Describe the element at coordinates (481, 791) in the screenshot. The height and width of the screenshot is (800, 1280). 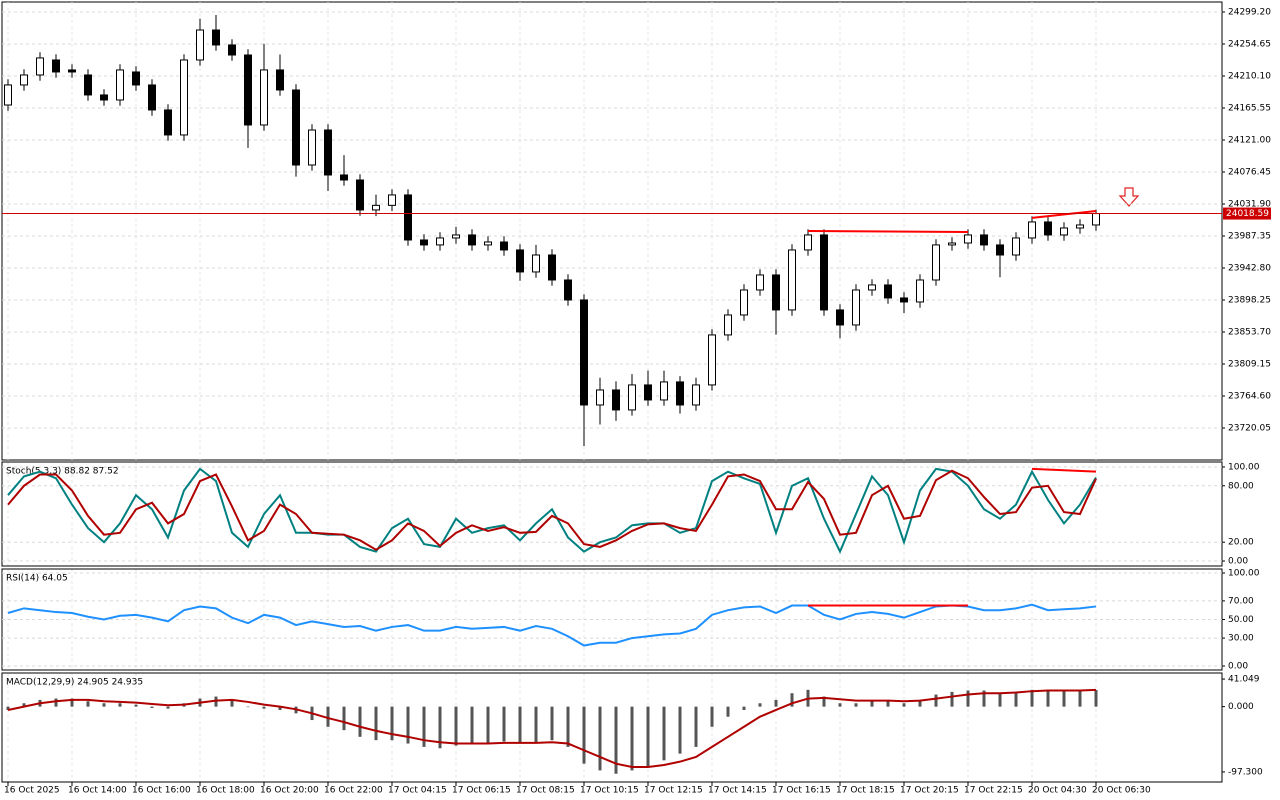
I see `x-tick-label: 17 Oct 06:15` at that location.